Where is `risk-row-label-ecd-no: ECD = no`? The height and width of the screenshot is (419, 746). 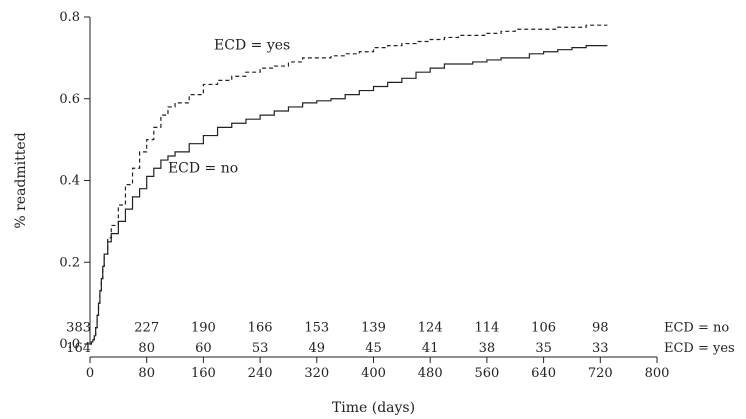
risk-row-label-ecd-no: ECD = no is located at coordinates (696, 328).